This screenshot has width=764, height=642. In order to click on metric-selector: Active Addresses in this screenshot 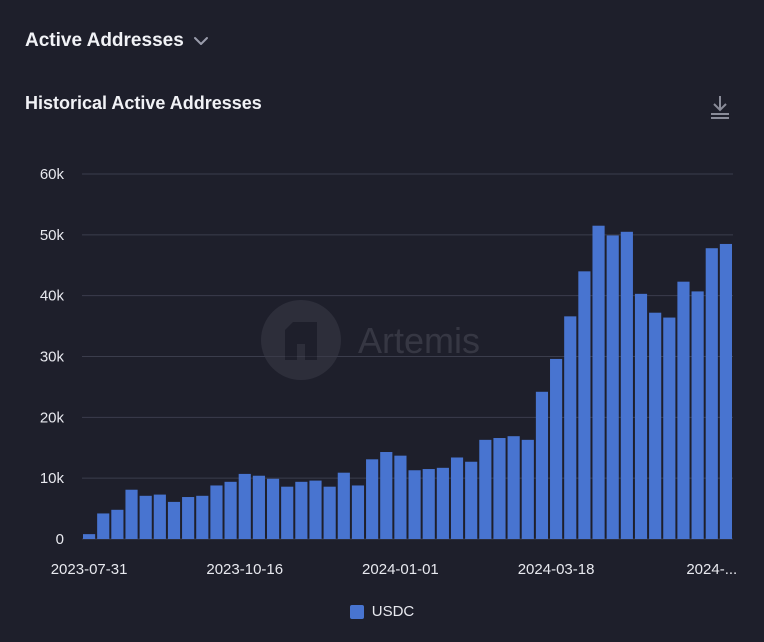, I will do `click(117, 41)`.